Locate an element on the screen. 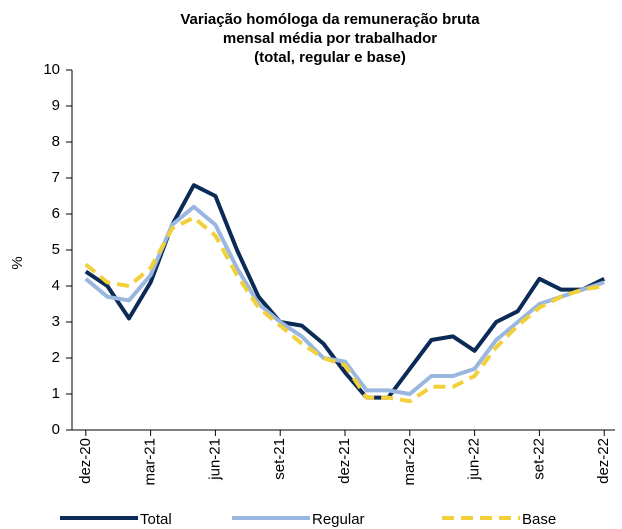 This screenshot has height=529, width=622. y-axis-label: % is located at coordinates (17, 262).